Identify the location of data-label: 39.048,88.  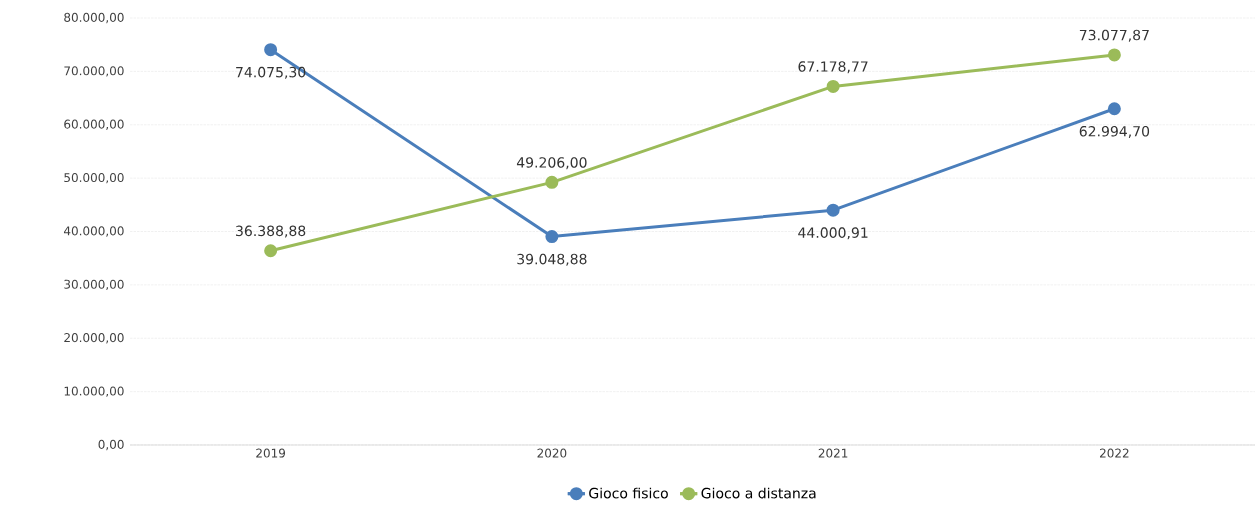
(552, 259).